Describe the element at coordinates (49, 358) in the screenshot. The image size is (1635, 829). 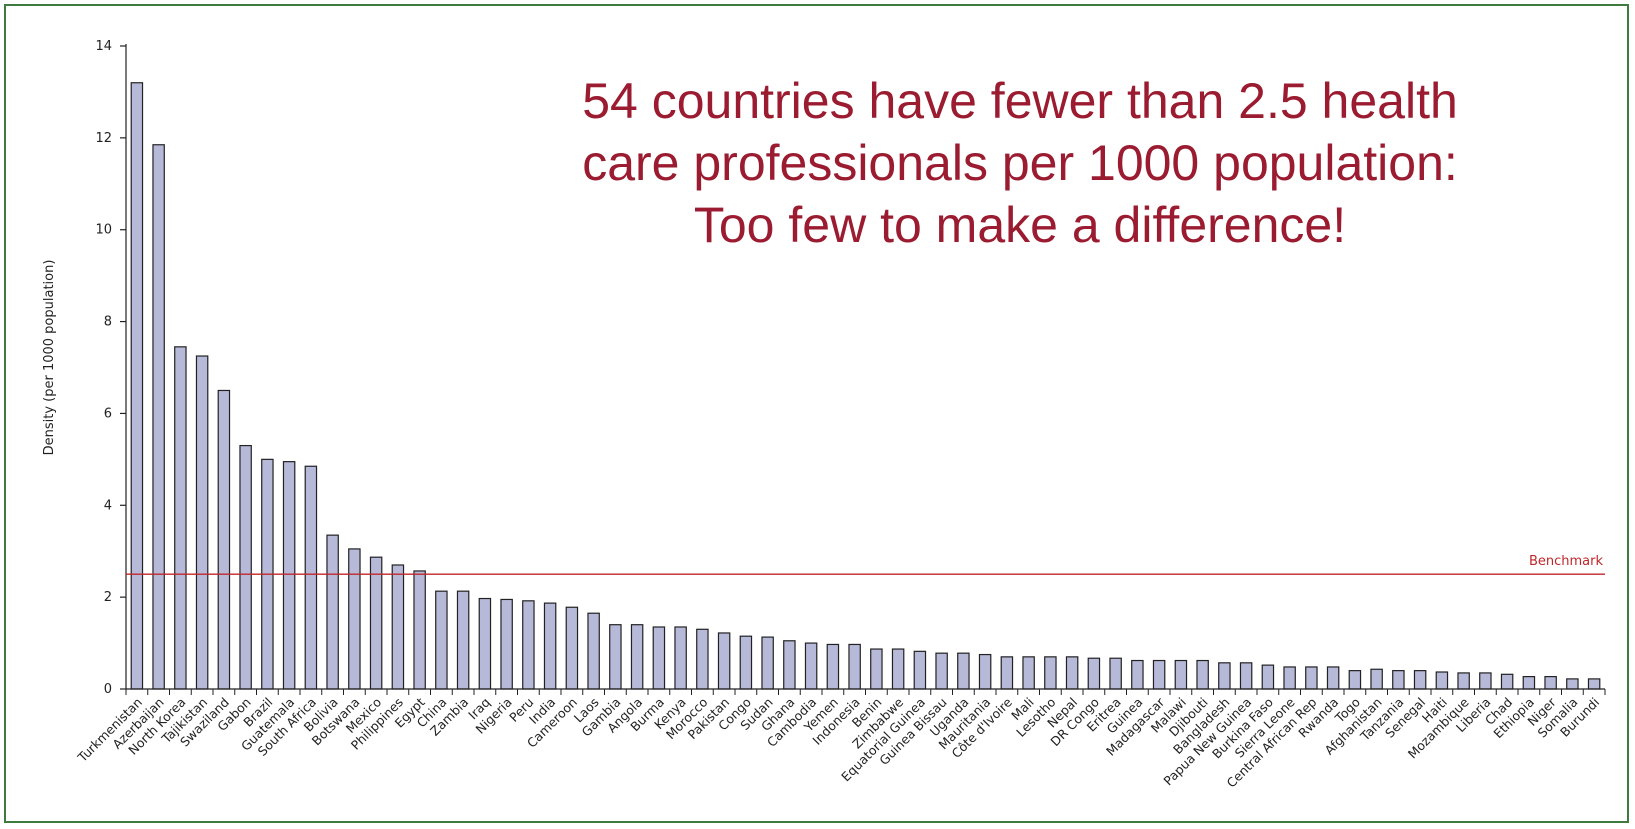
I see `y-axis-label: Density (per 1000 population)` at that location.